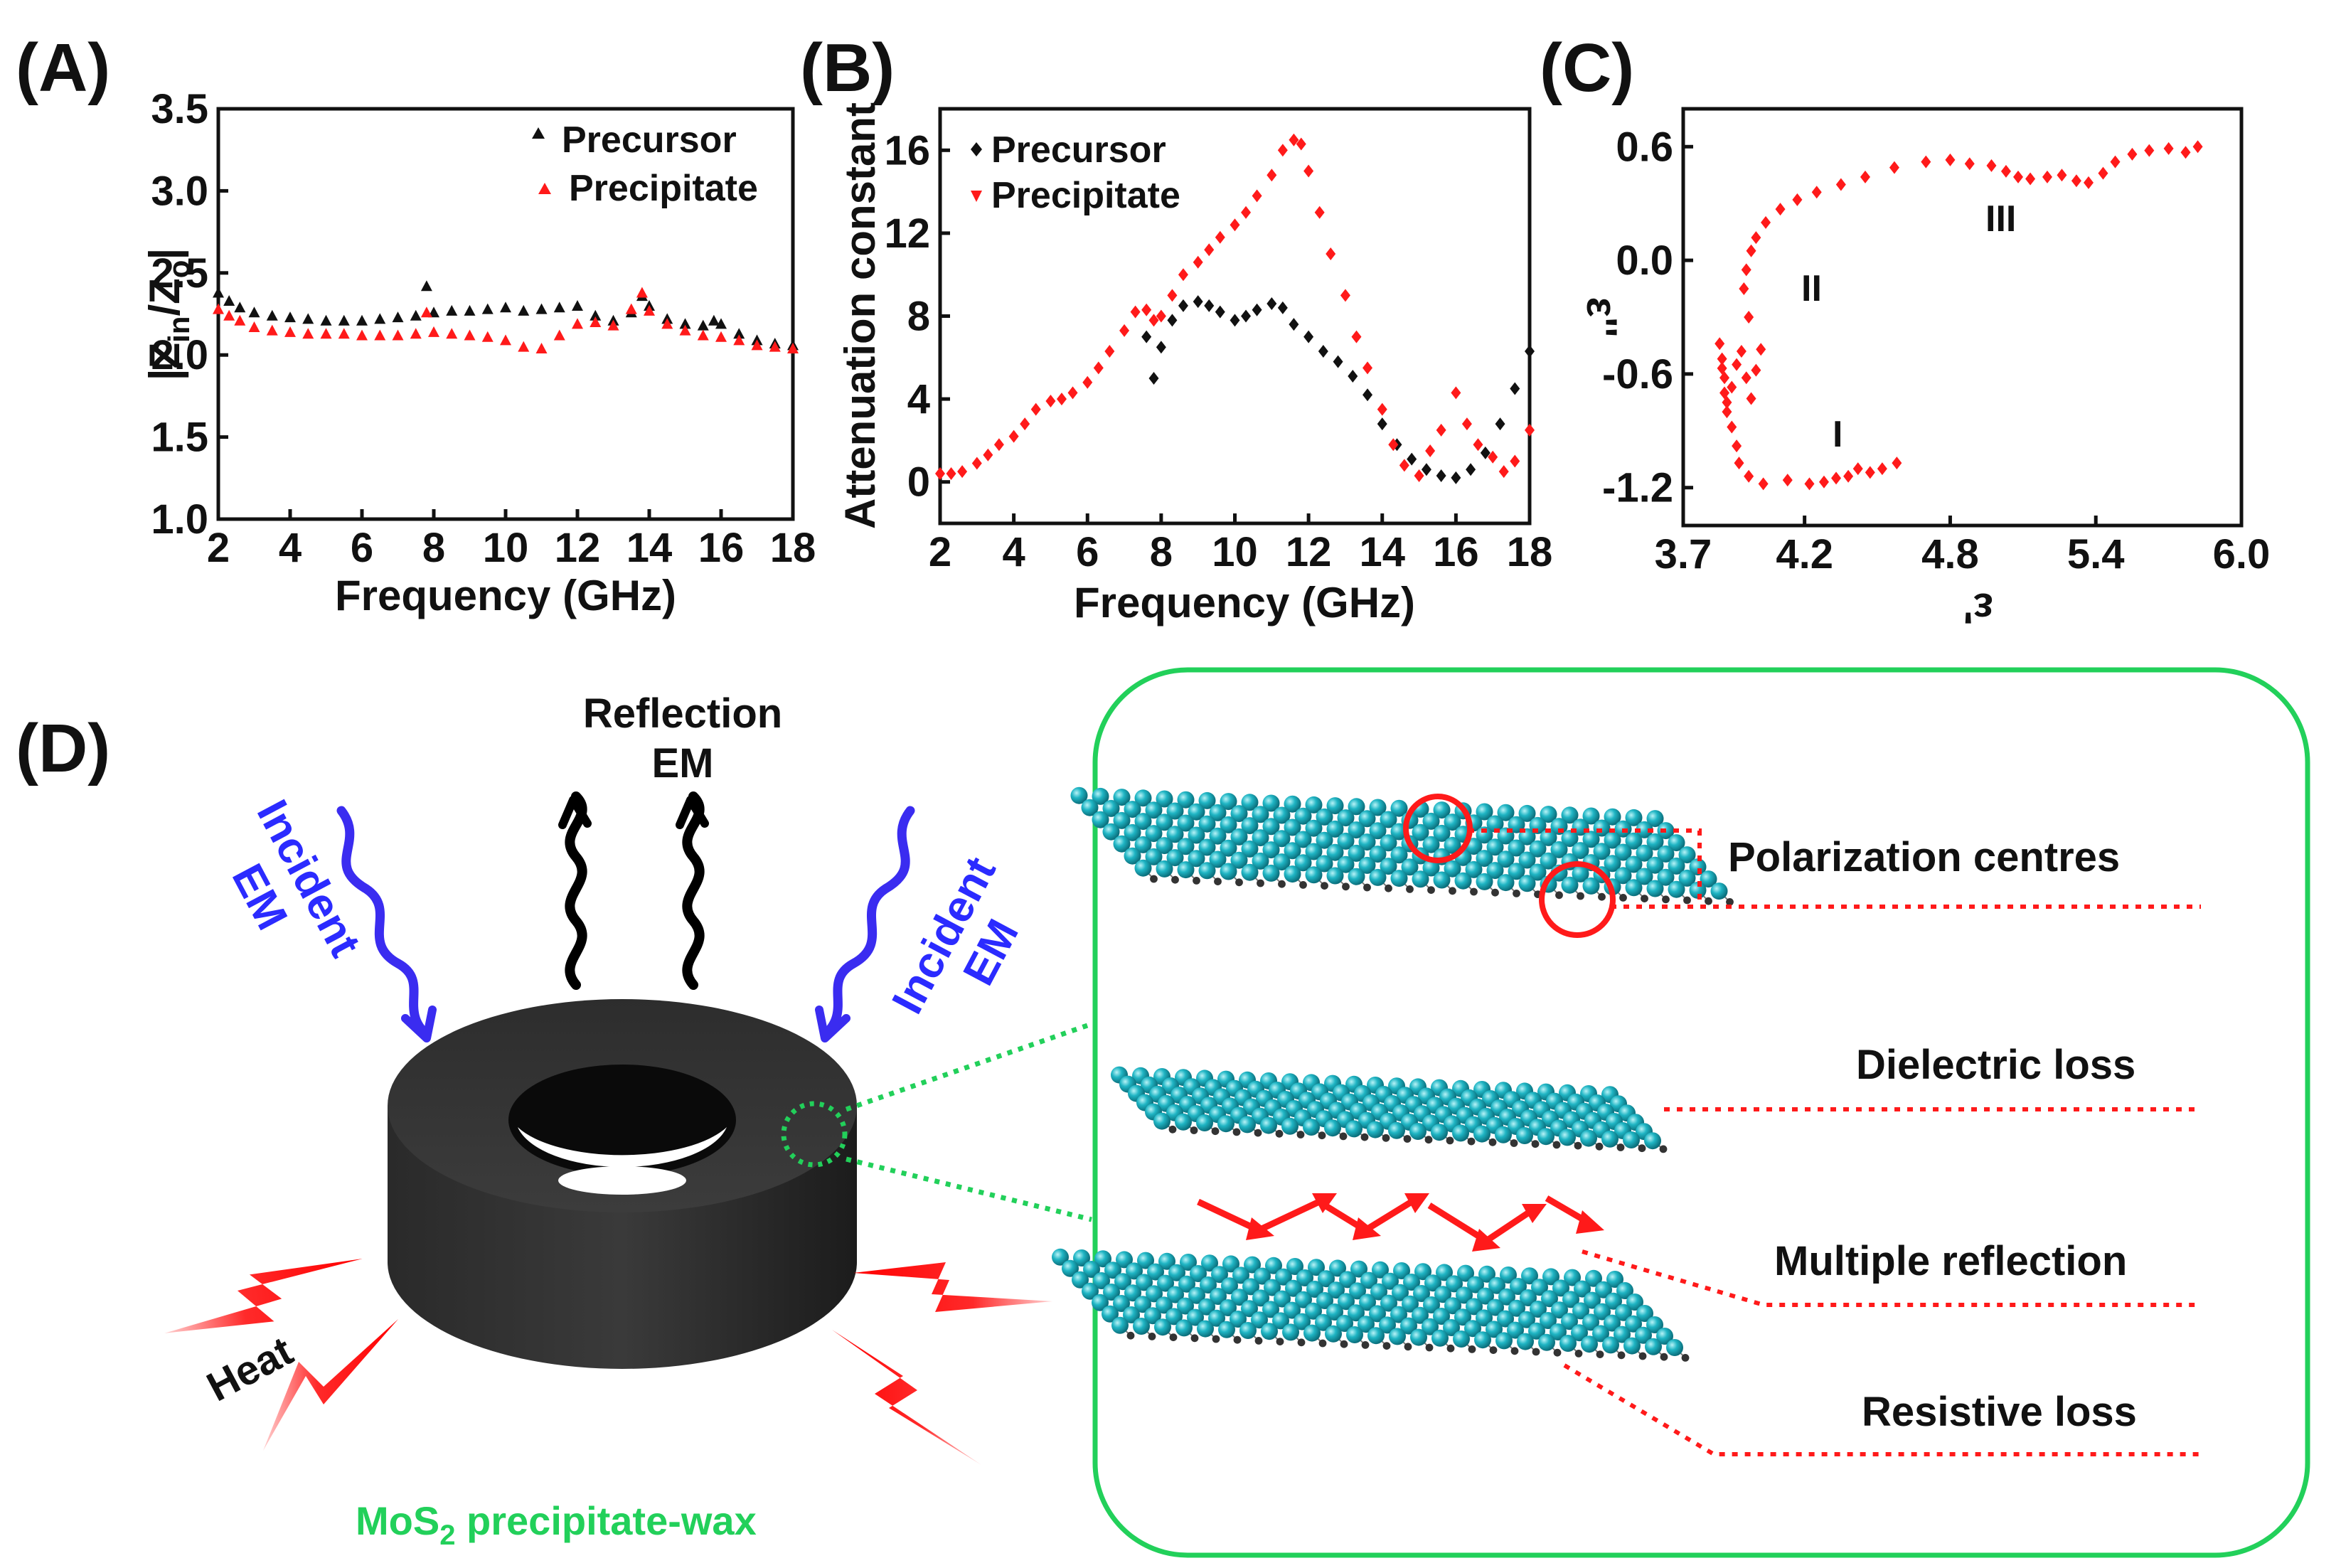 This screenshot has height=1568, width=2341. Describe the element at coordinates (1804, 554) in the screenshot. I see `x-tick-label: 4.2` at that location.